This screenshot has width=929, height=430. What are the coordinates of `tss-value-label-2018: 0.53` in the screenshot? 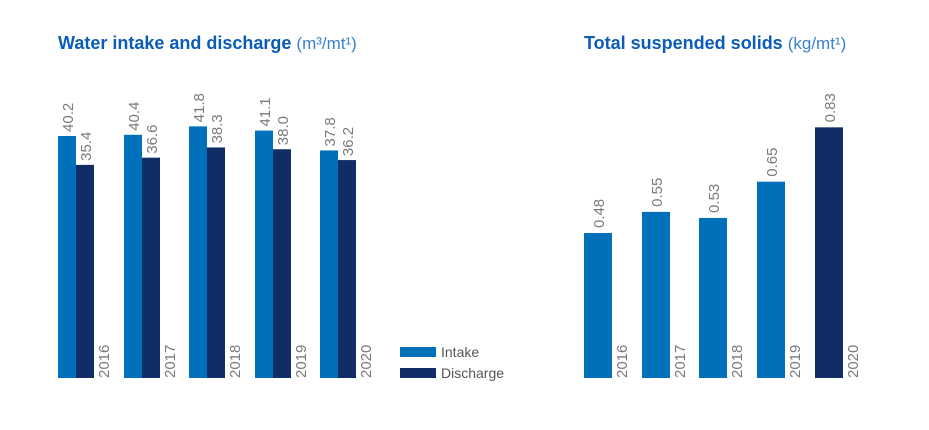 It's located at (714, 198).